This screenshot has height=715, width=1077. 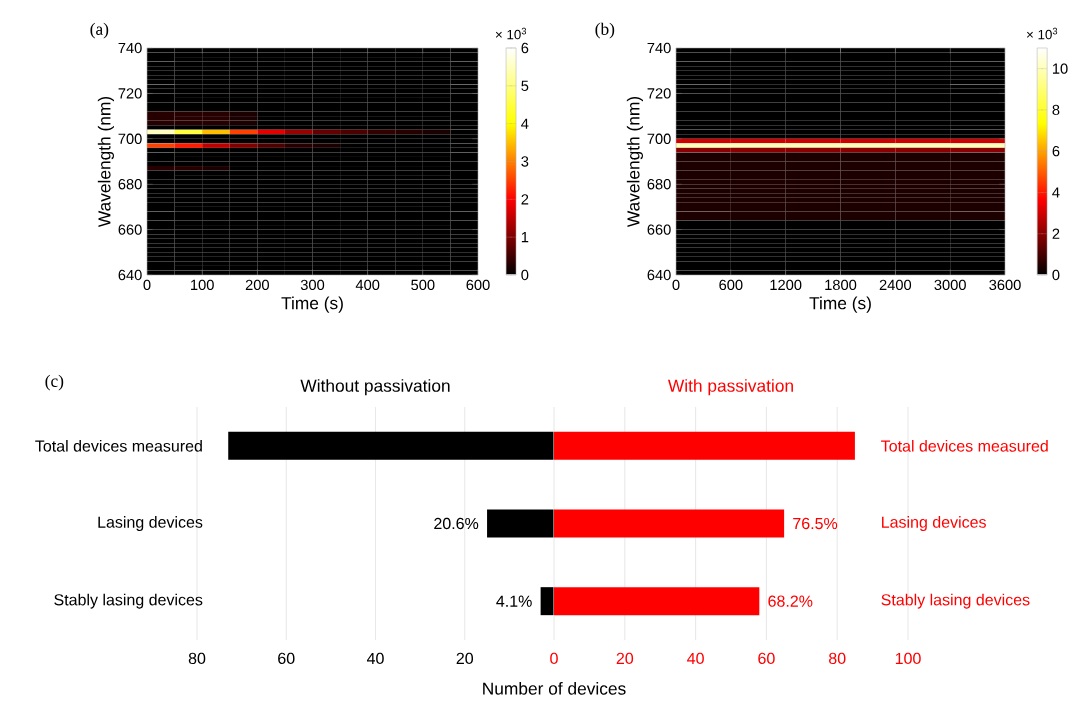 I want to click on x-tick-label: 1200, so click(x=786, y=285).